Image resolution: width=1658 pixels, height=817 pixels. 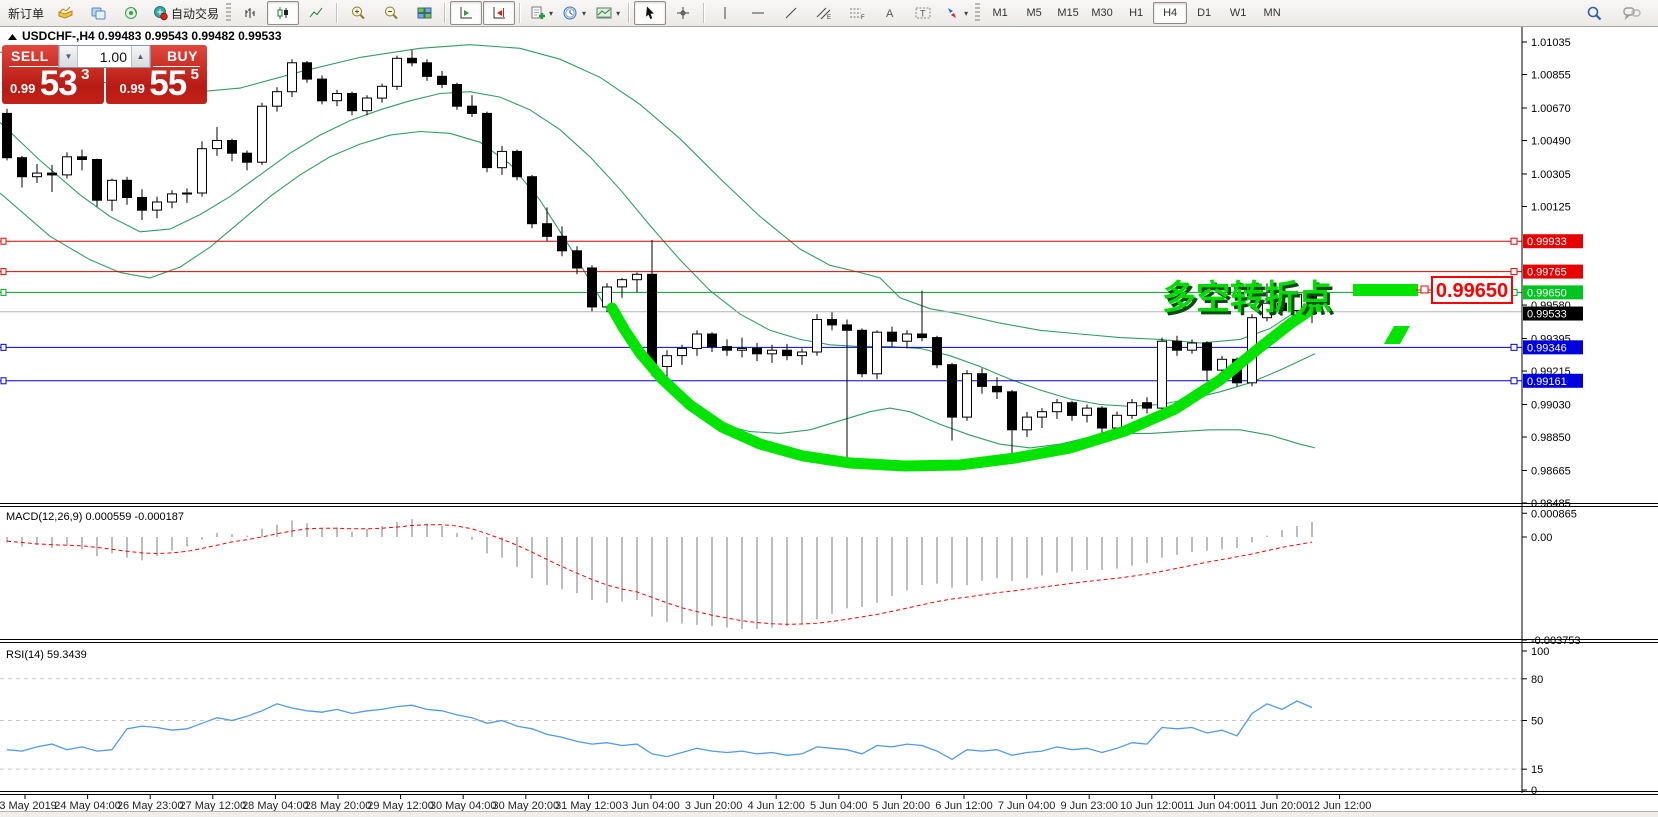 What do you see at coordinates (758, 13) in the screenshot?
I see `horizontal-line-button` at bounding box center [758, 13].